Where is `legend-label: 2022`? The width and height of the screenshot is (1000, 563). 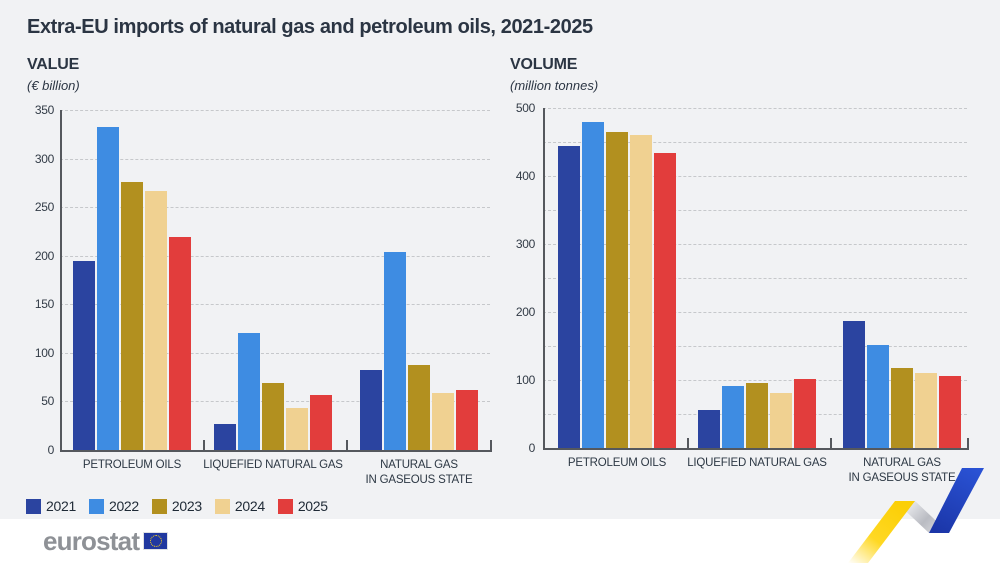
legend-label: 2022 is located at coordinates (123, 506).